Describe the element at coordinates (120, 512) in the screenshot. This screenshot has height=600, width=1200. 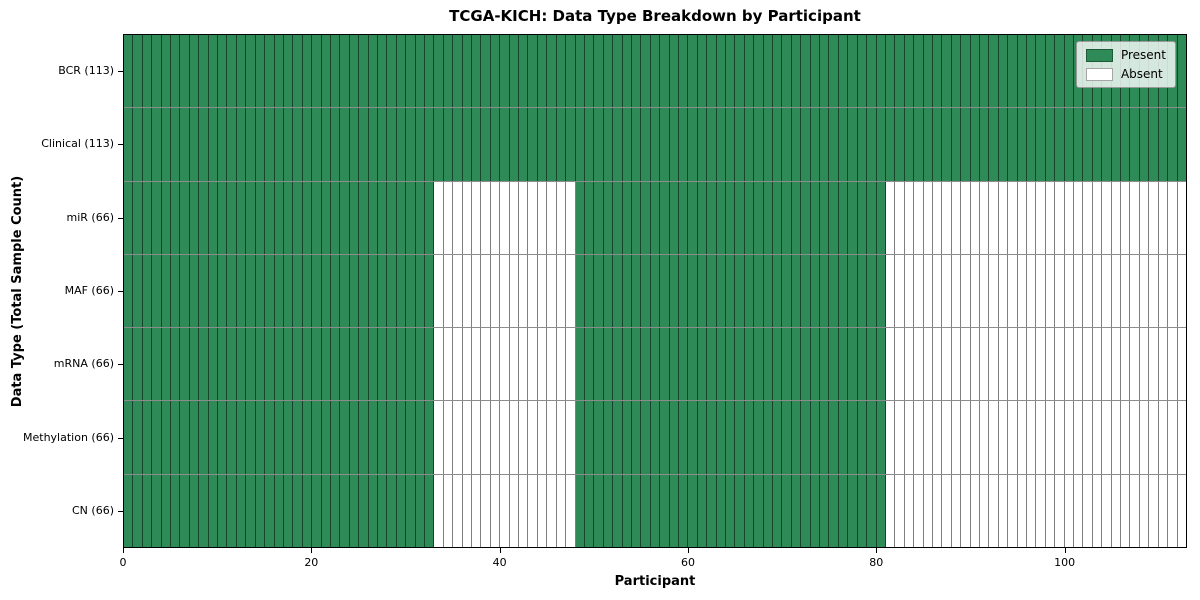
I see `y-tick-mark` at that location.